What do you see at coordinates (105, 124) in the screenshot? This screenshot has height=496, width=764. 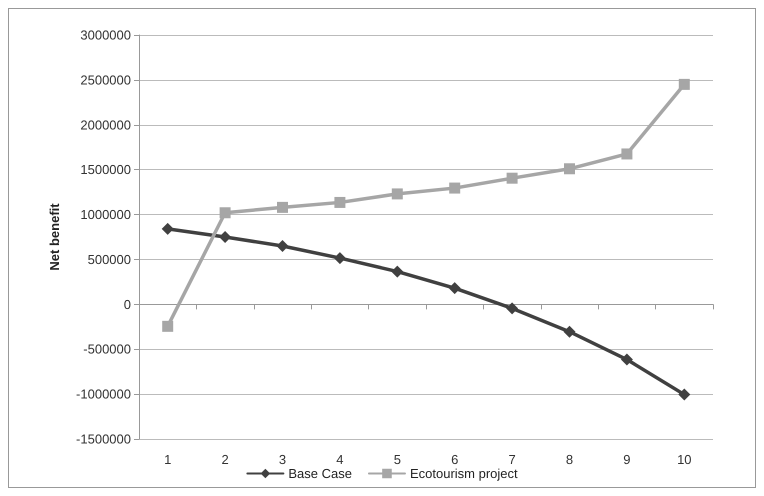 I see `y-tick-label: 2000000` at bounding box center [105, 124].